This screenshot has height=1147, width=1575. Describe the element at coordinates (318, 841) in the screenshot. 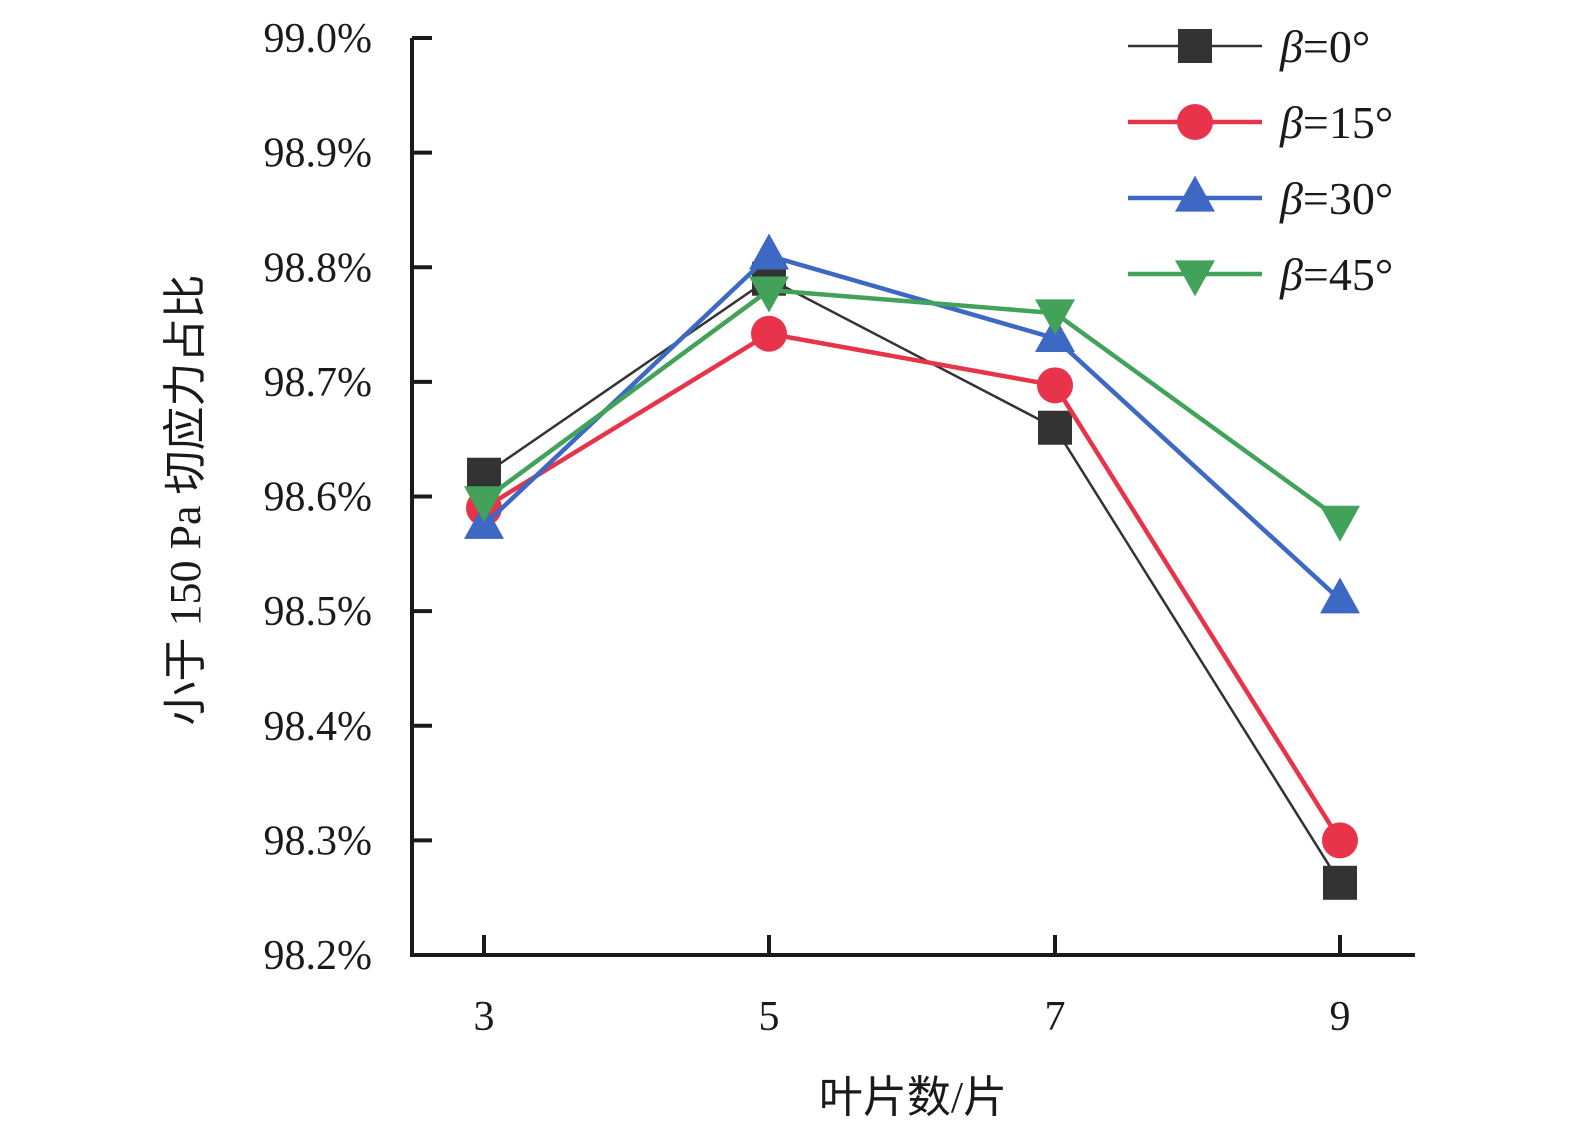

I see `y-tick-label: 98.3%` at that location.